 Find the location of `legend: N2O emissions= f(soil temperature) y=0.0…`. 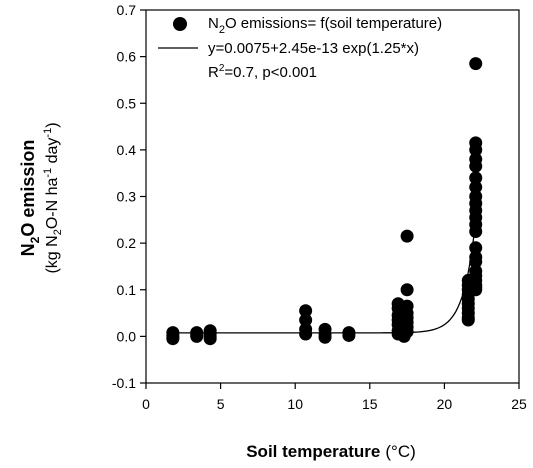

legend: N2O emissions= f(soil temperature) y=0.0… is located at coordinates (300, 48).